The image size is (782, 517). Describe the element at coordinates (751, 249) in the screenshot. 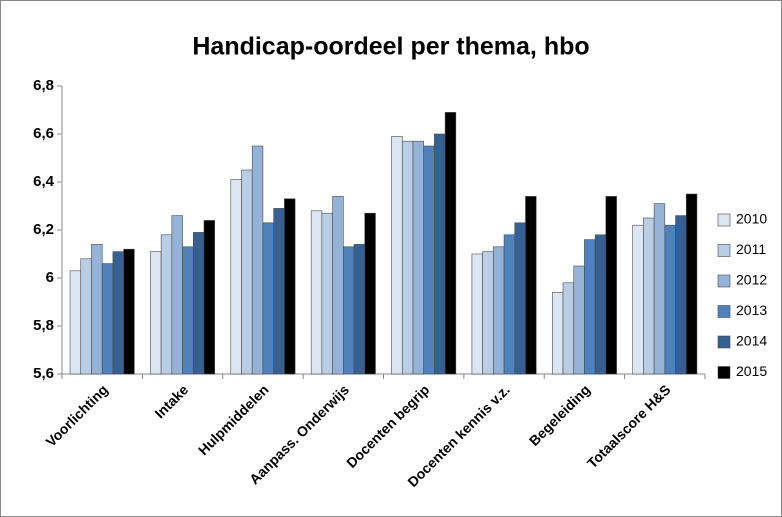

I see `legend-label: 2011` at that location.